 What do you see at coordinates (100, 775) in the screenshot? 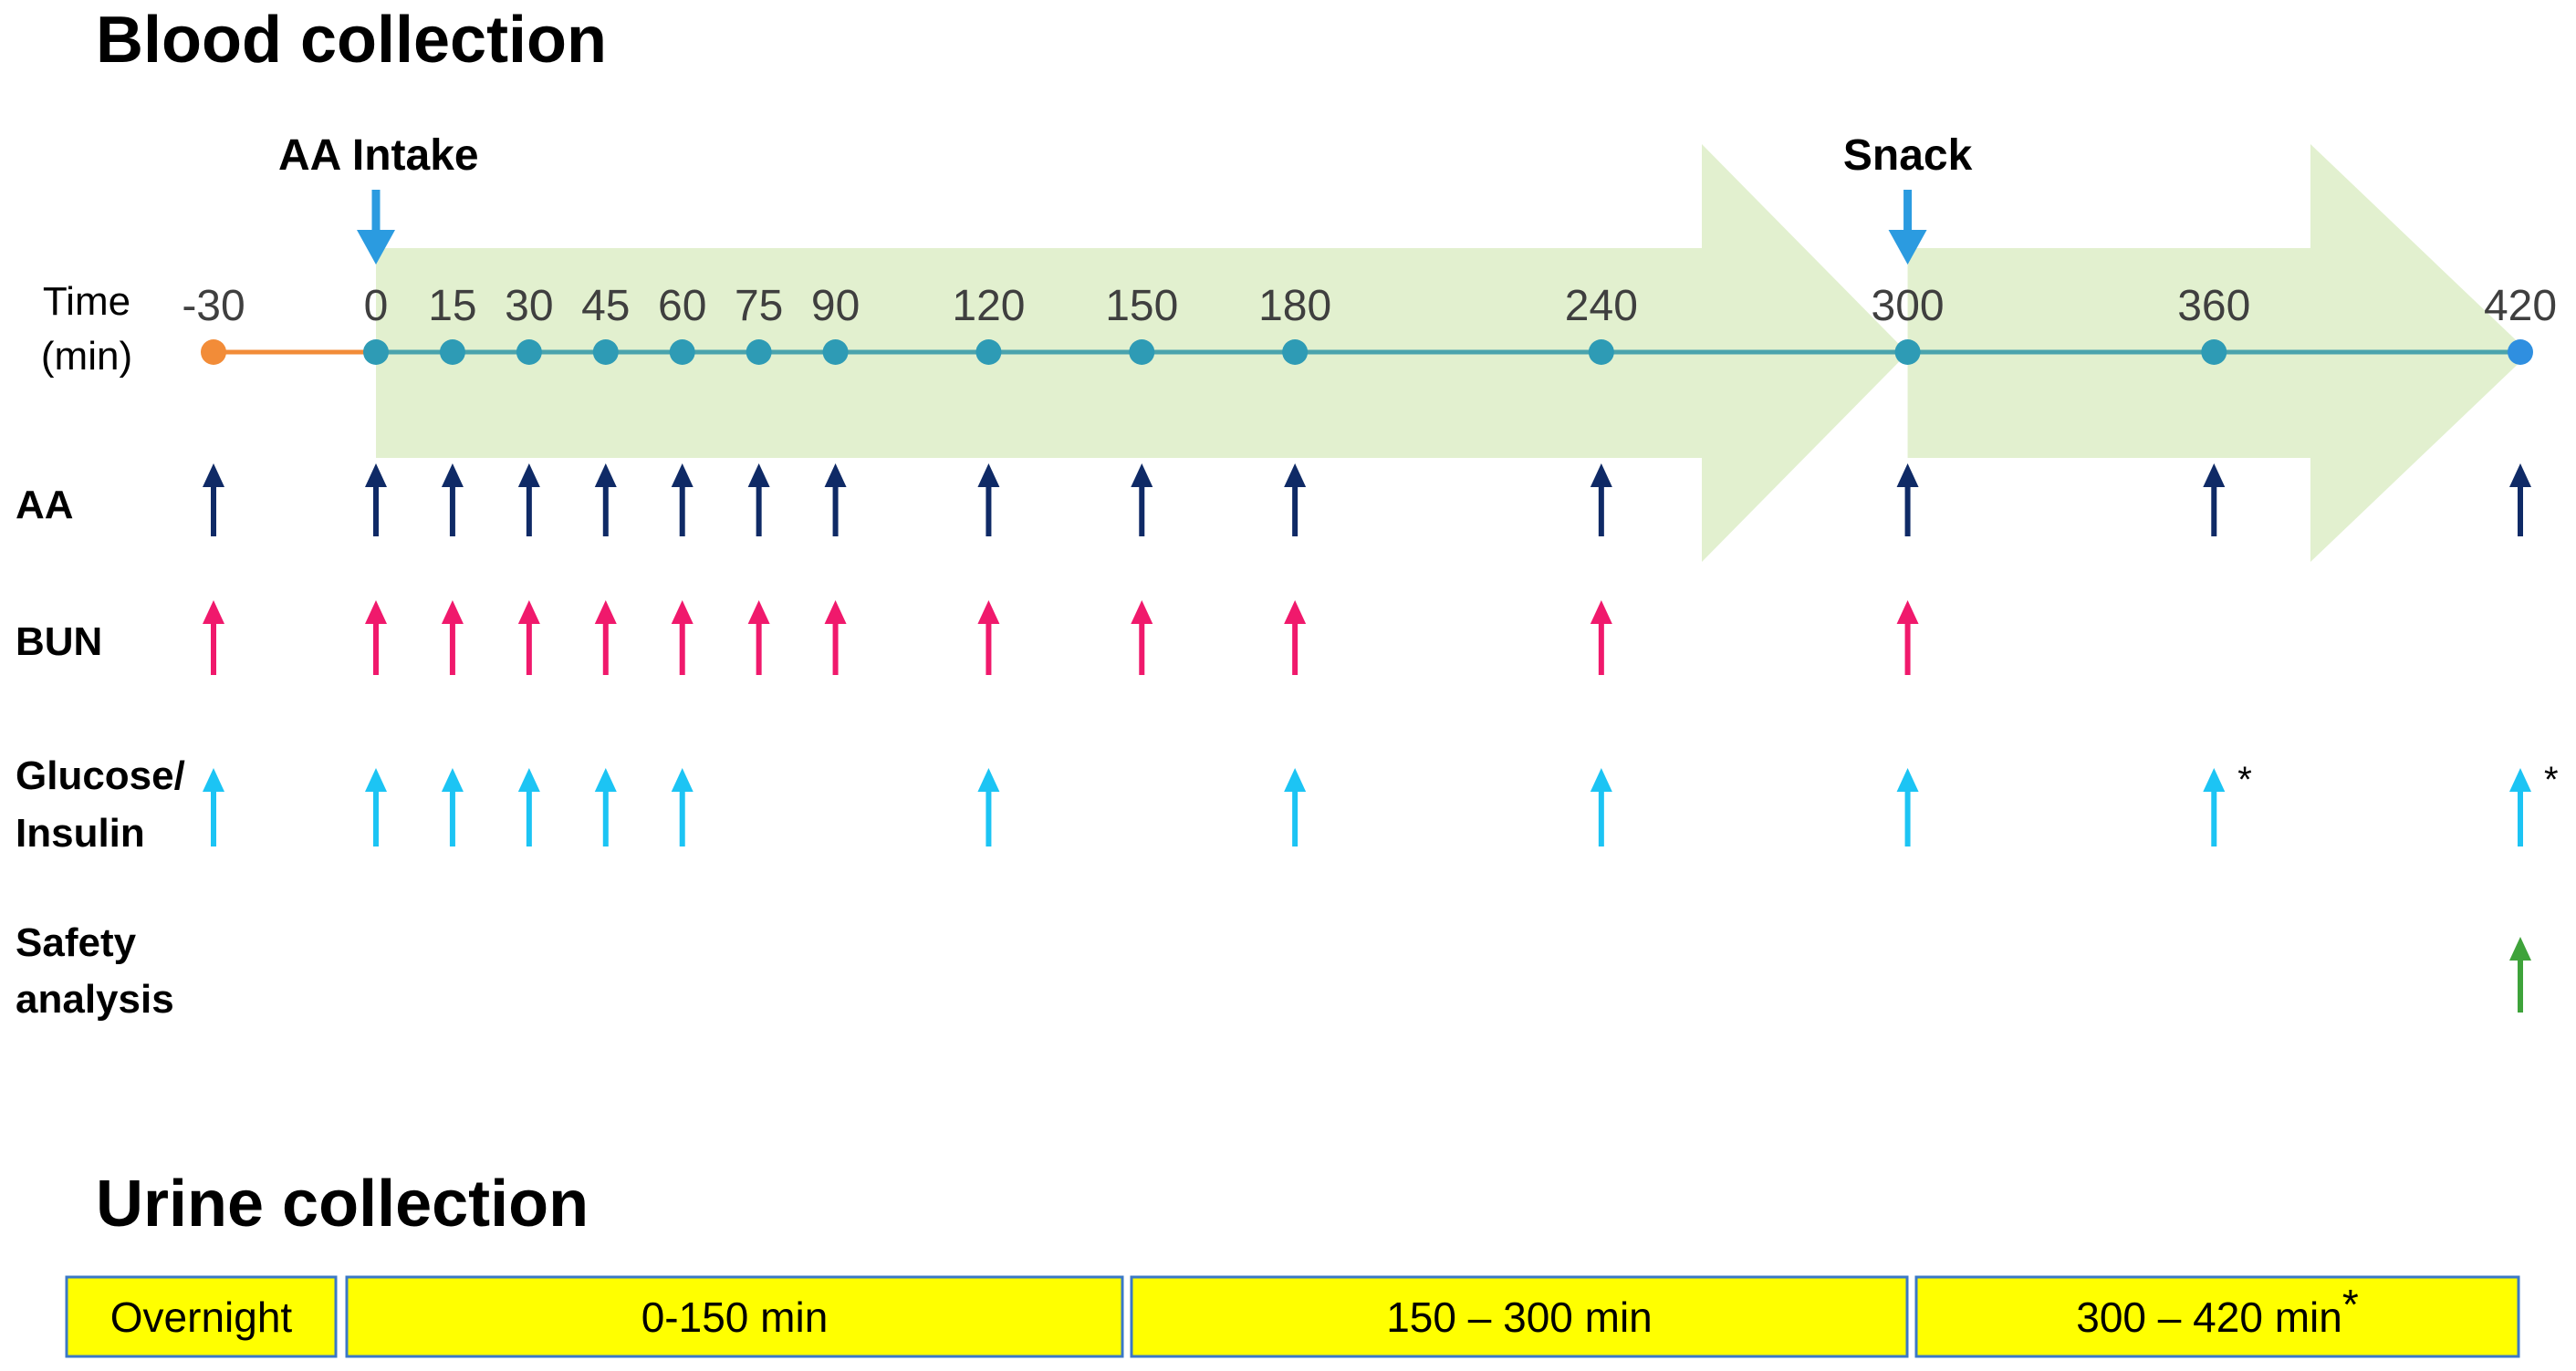
I see `row-label-glucose-insulin: Glucose/` at bounding box center [100, 775].